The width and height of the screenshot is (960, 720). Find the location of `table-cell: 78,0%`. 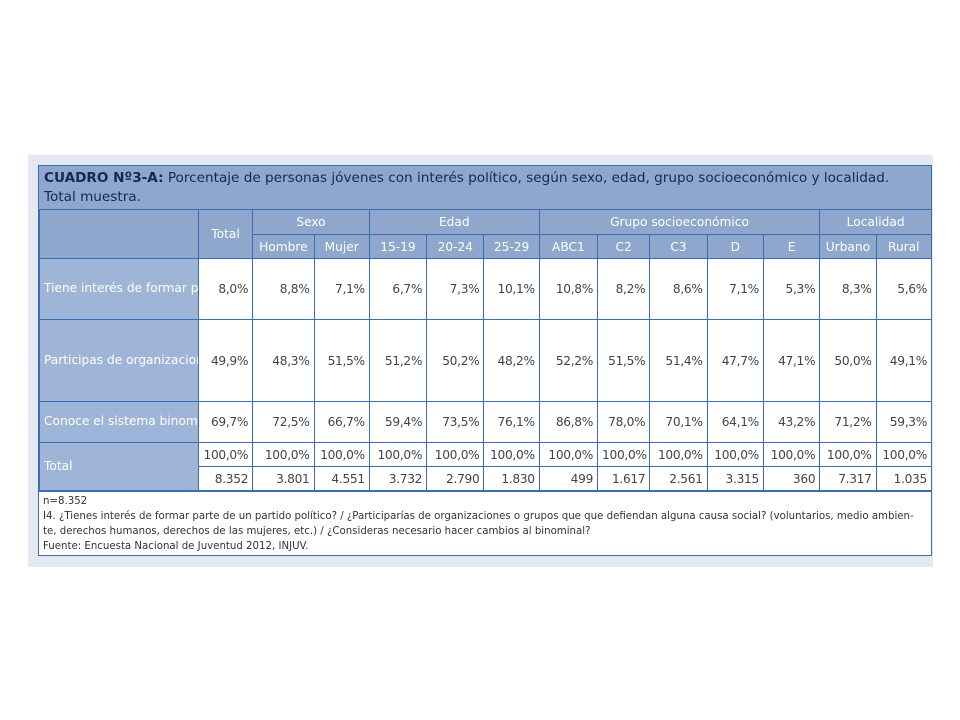

table-cell: 78,0% is located at coordinates (624, 422).